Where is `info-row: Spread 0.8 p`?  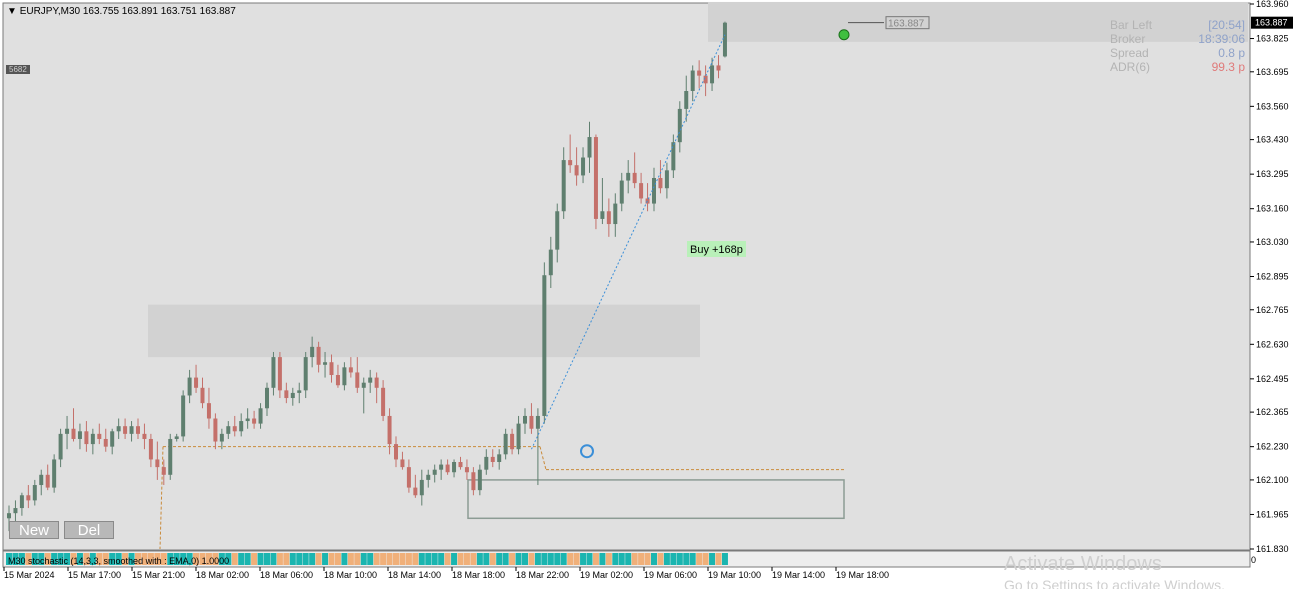 info-row: Spread 0.8 p is located at coordinates (1177, 53).